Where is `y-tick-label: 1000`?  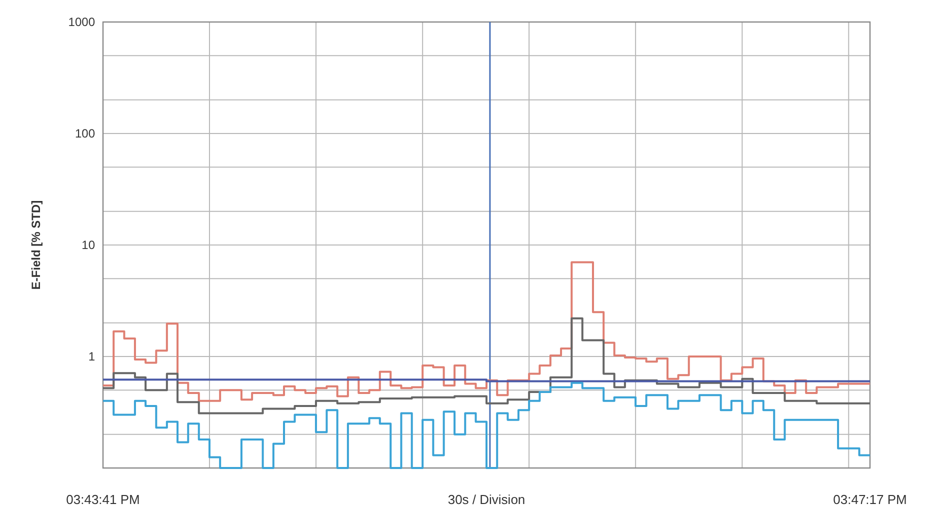 y-tick-label: 1000 is located at coordinates (82, 22).